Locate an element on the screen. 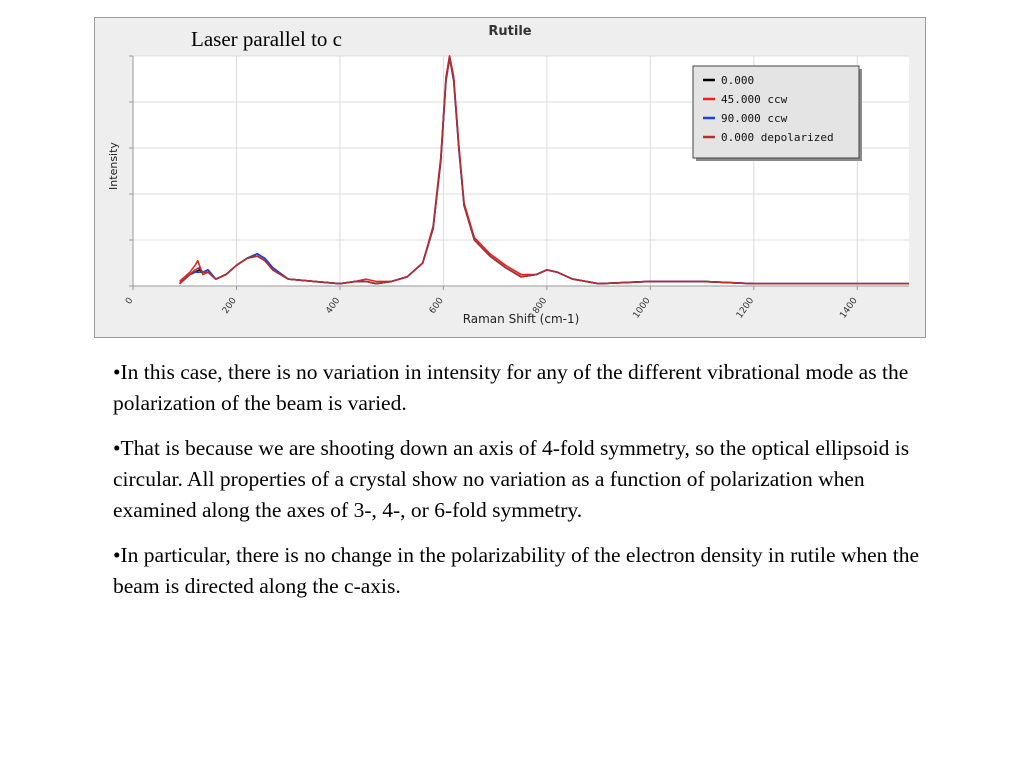  x-tick-label: 0 is located at coordinates (130, 301).